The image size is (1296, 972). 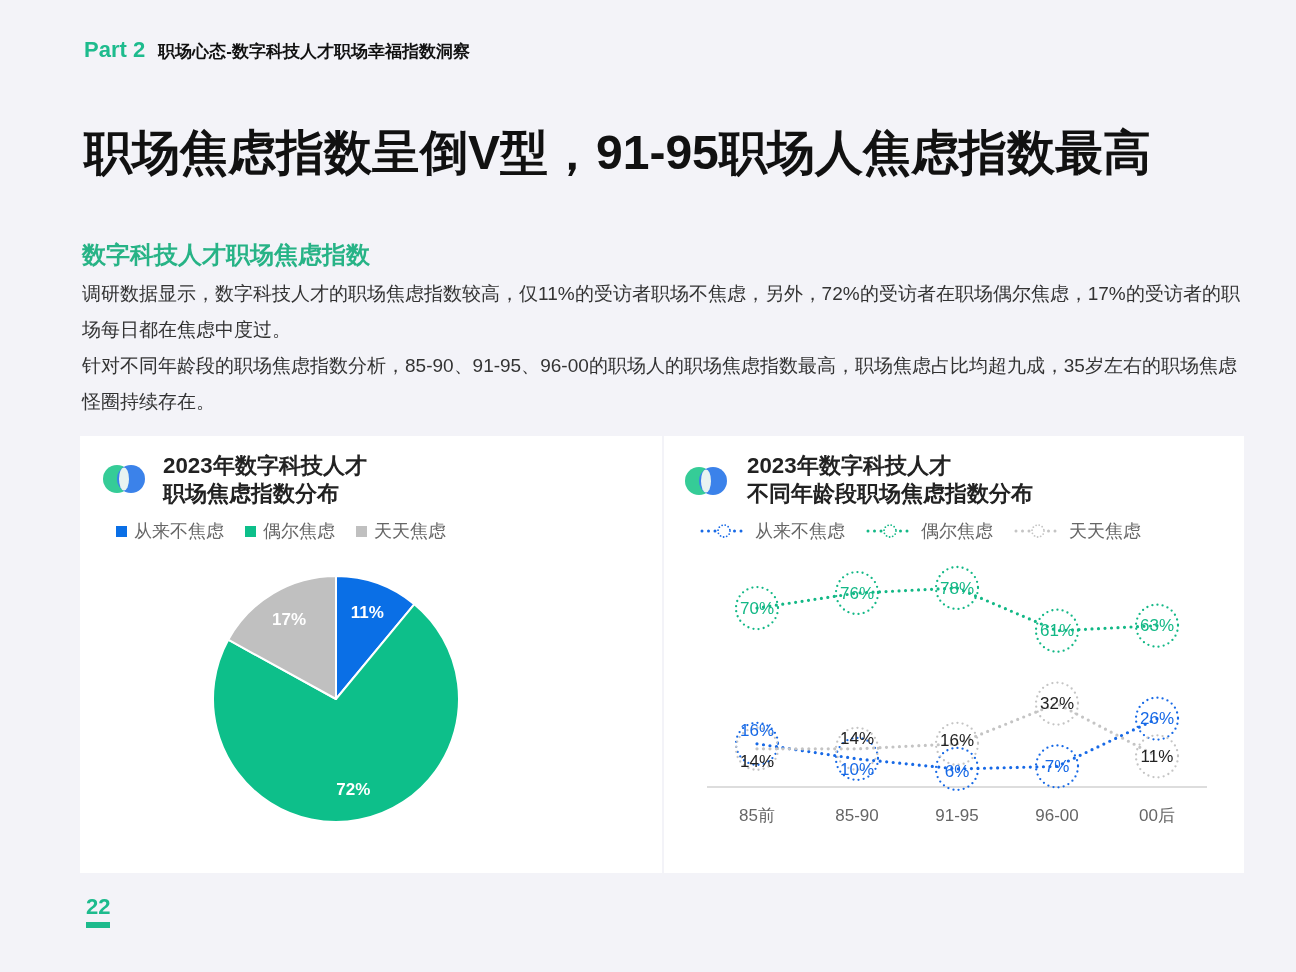 I want to click on text: 针对不同年龄段的职场焦虑指数分析，85-90、91-95、96-00的职场人的职场焦虑指数最高，职场焦虑占比均超九成，35岁左右的职场焦虑怪圈持续存在。, so click(x=660, y=384).